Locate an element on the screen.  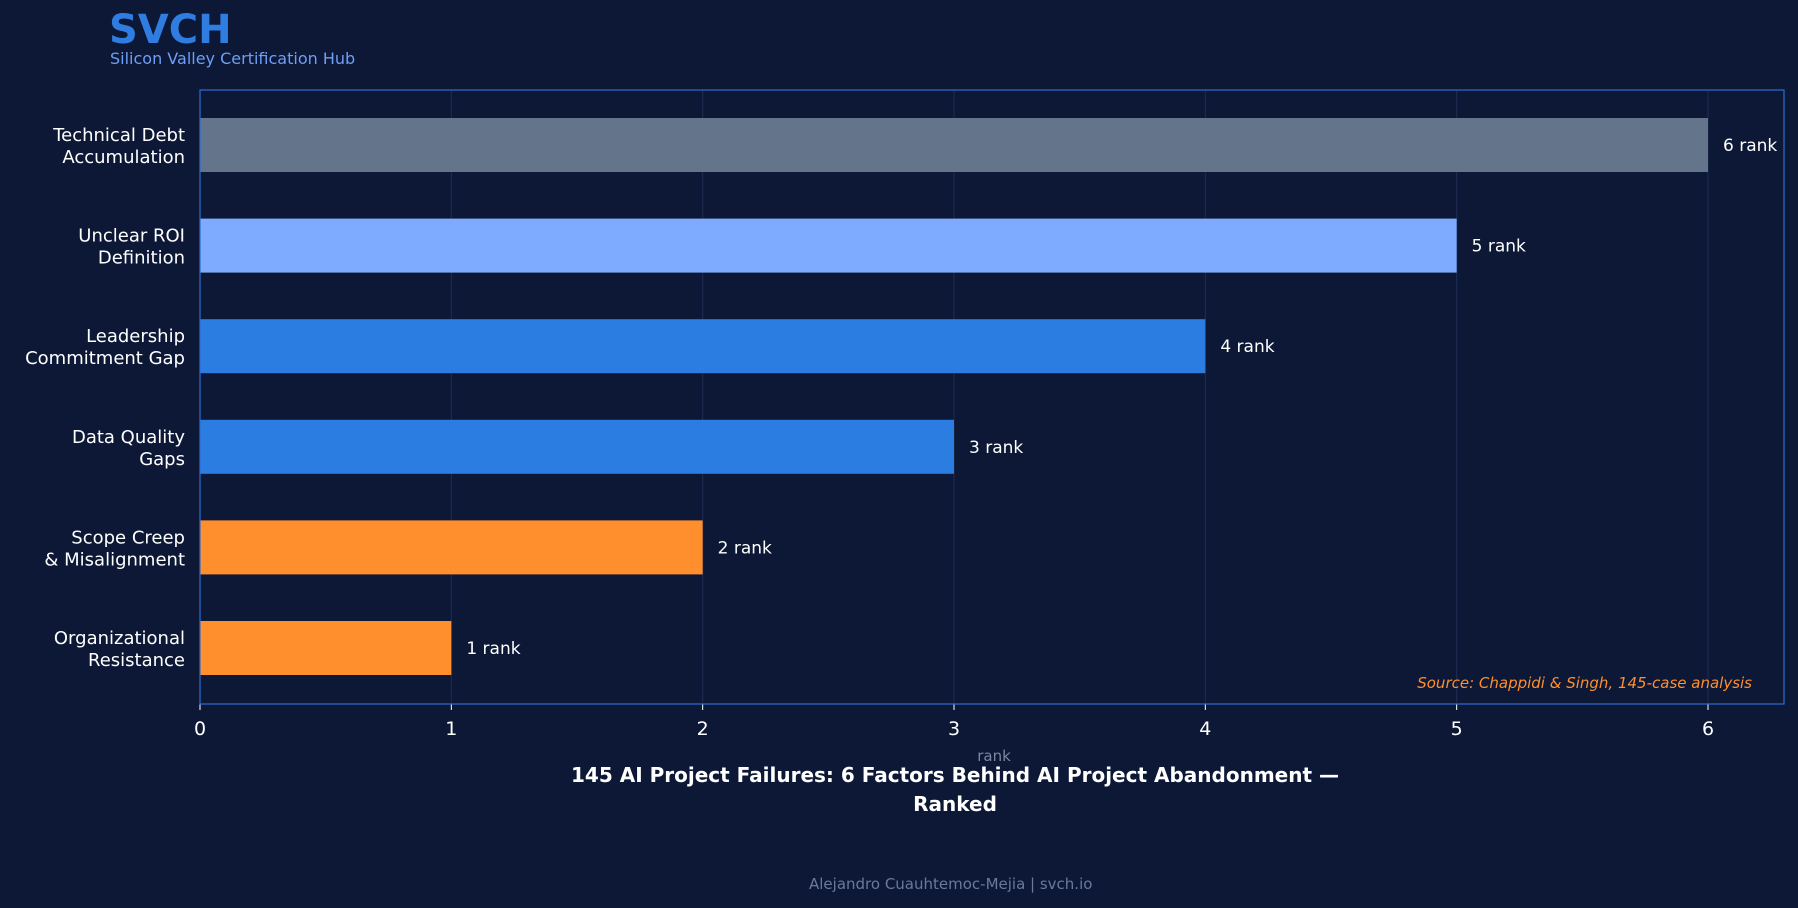
category-label-5: Scope Creep & Misalignment is located at coordinates (114, 548).